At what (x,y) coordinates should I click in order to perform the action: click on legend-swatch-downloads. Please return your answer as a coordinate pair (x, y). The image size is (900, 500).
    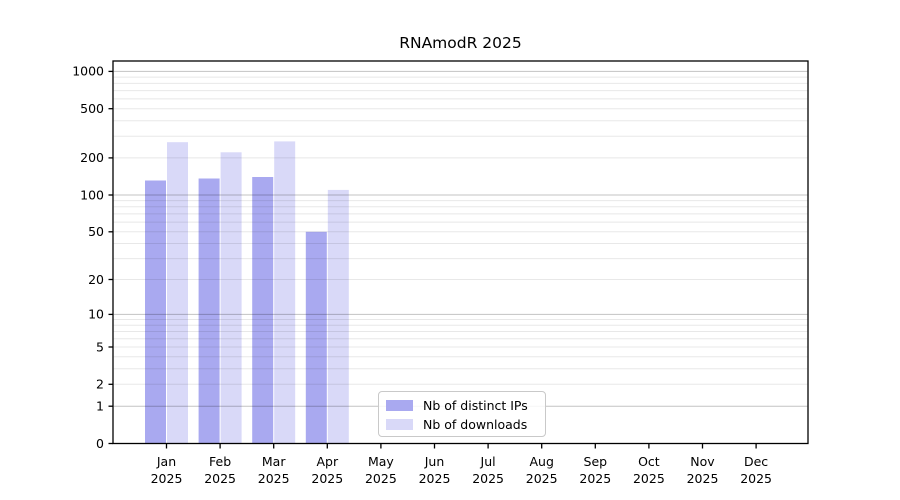
    Looking at the image, I should click on (399, 424).